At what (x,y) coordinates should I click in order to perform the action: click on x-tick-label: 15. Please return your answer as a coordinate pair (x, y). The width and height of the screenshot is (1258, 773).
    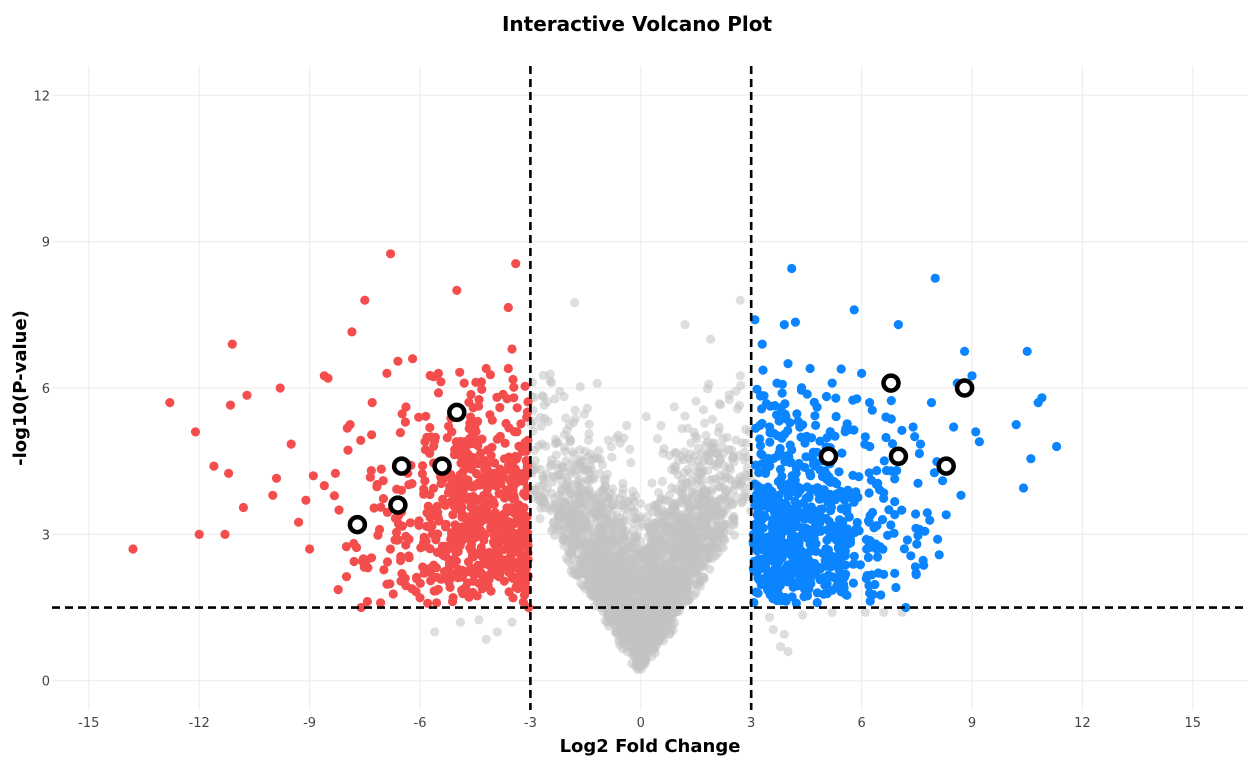
    Looking at the image, I should click on (1193, 723).